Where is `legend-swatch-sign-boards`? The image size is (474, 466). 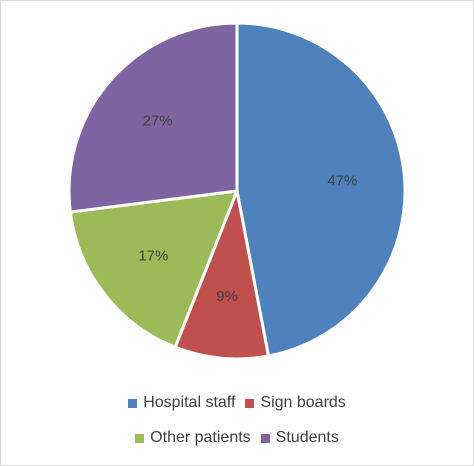
legend-swatch-sign-boards is located at coordinates (250, 403).